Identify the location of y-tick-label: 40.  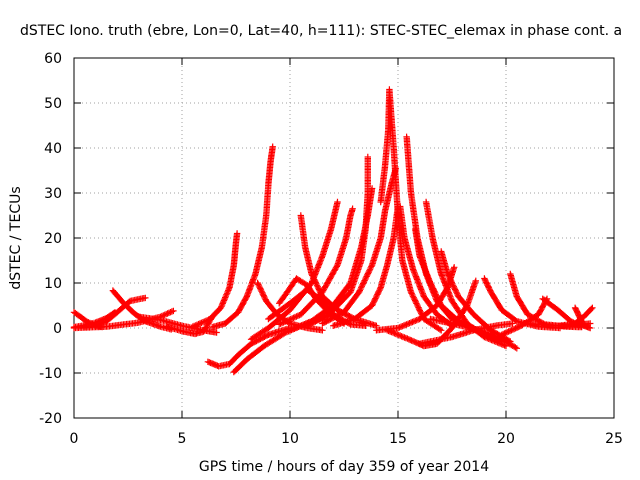
(53, 149).